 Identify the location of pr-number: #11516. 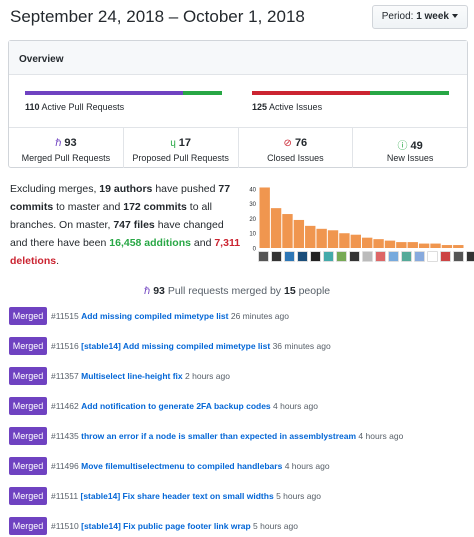
(65, 346).